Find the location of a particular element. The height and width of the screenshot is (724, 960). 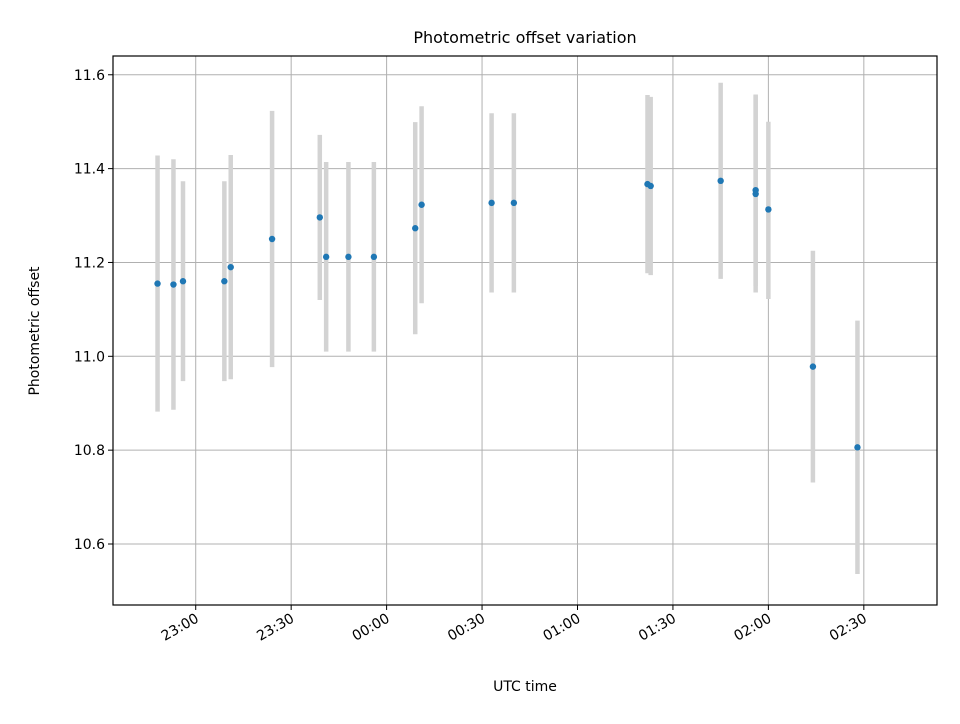

y-tick-label: 11.4 is located at coordinates (89, 170).